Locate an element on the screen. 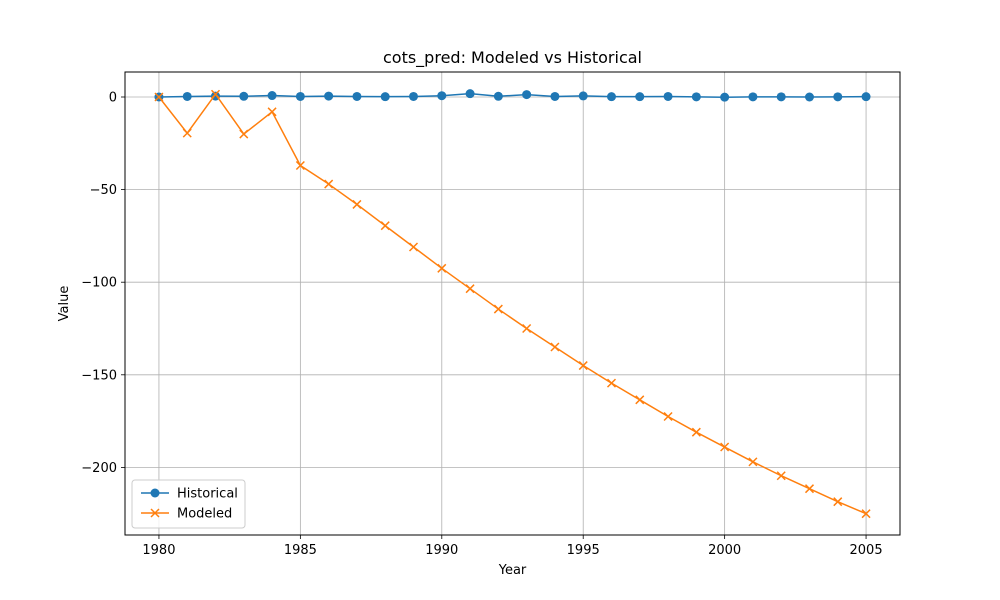 This screenshot has width=1000, height=600. legend-frame is located at coordinates (188, 504).